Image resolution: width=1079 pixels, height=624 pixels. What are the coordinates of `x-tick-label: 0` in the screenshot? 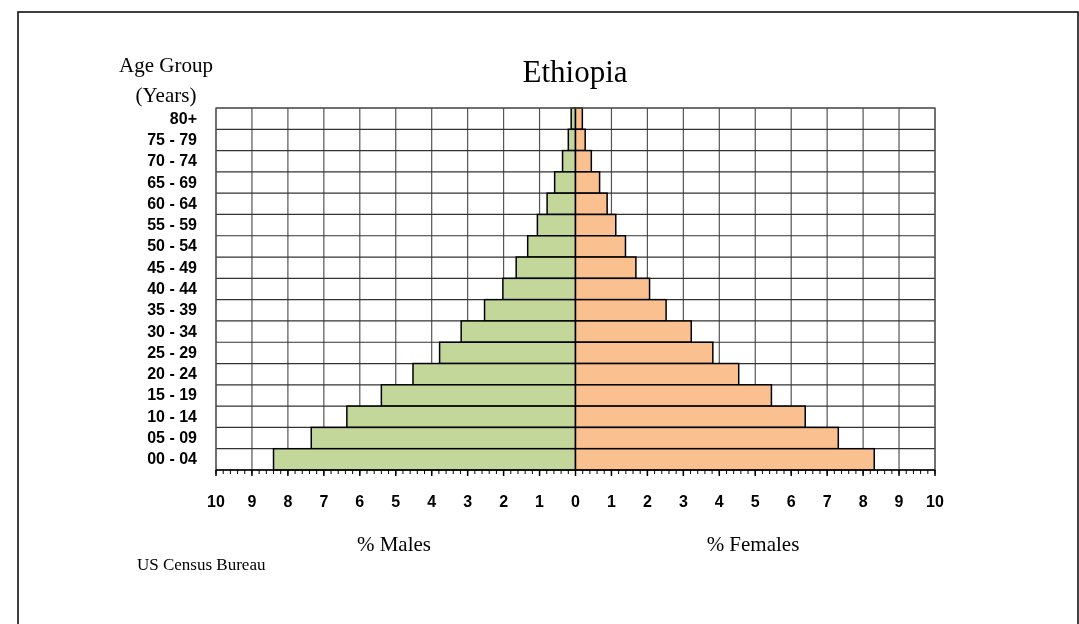 It's located at (576, 501).